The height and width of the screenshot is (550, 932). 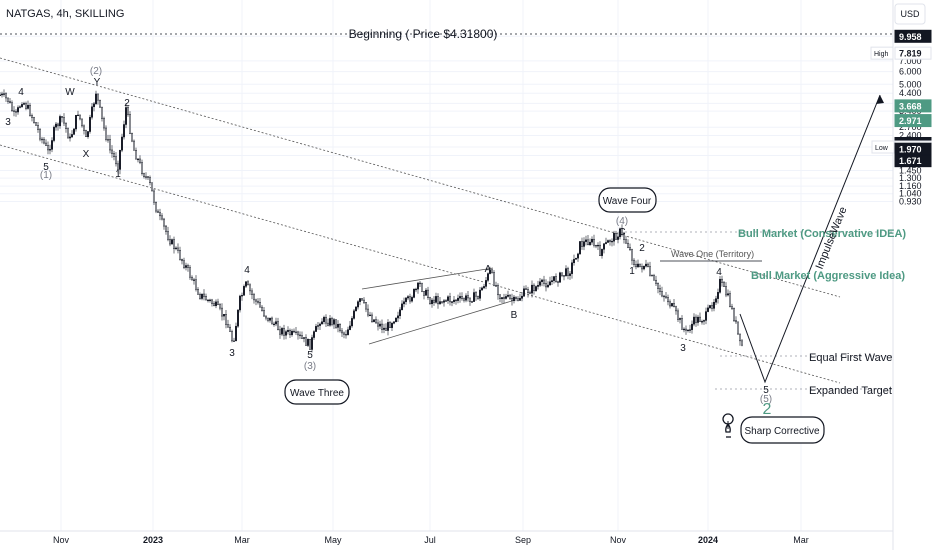 I want to click on wave-label: (1), so click(x=46, y=175).